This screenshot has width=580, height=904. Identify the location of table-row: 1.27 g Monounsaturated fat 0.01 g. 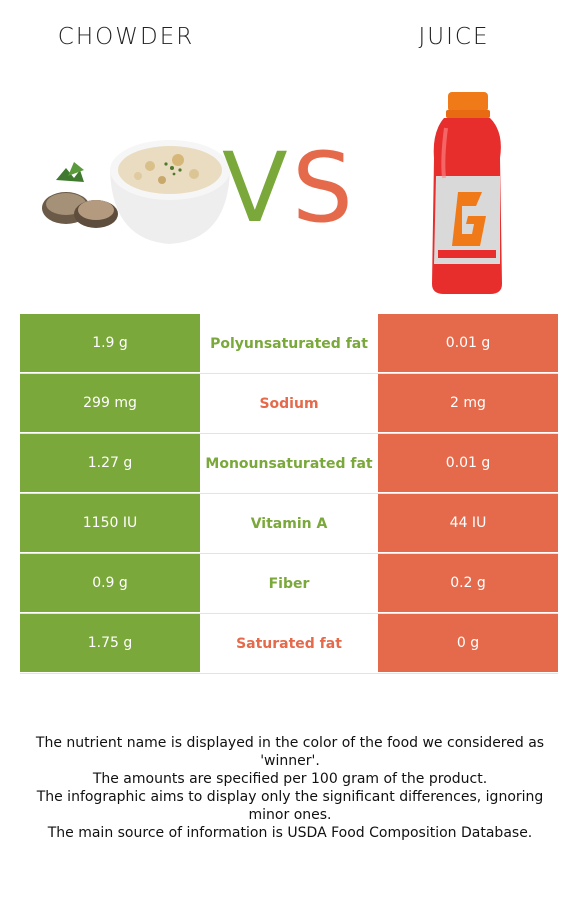
(289, 464).